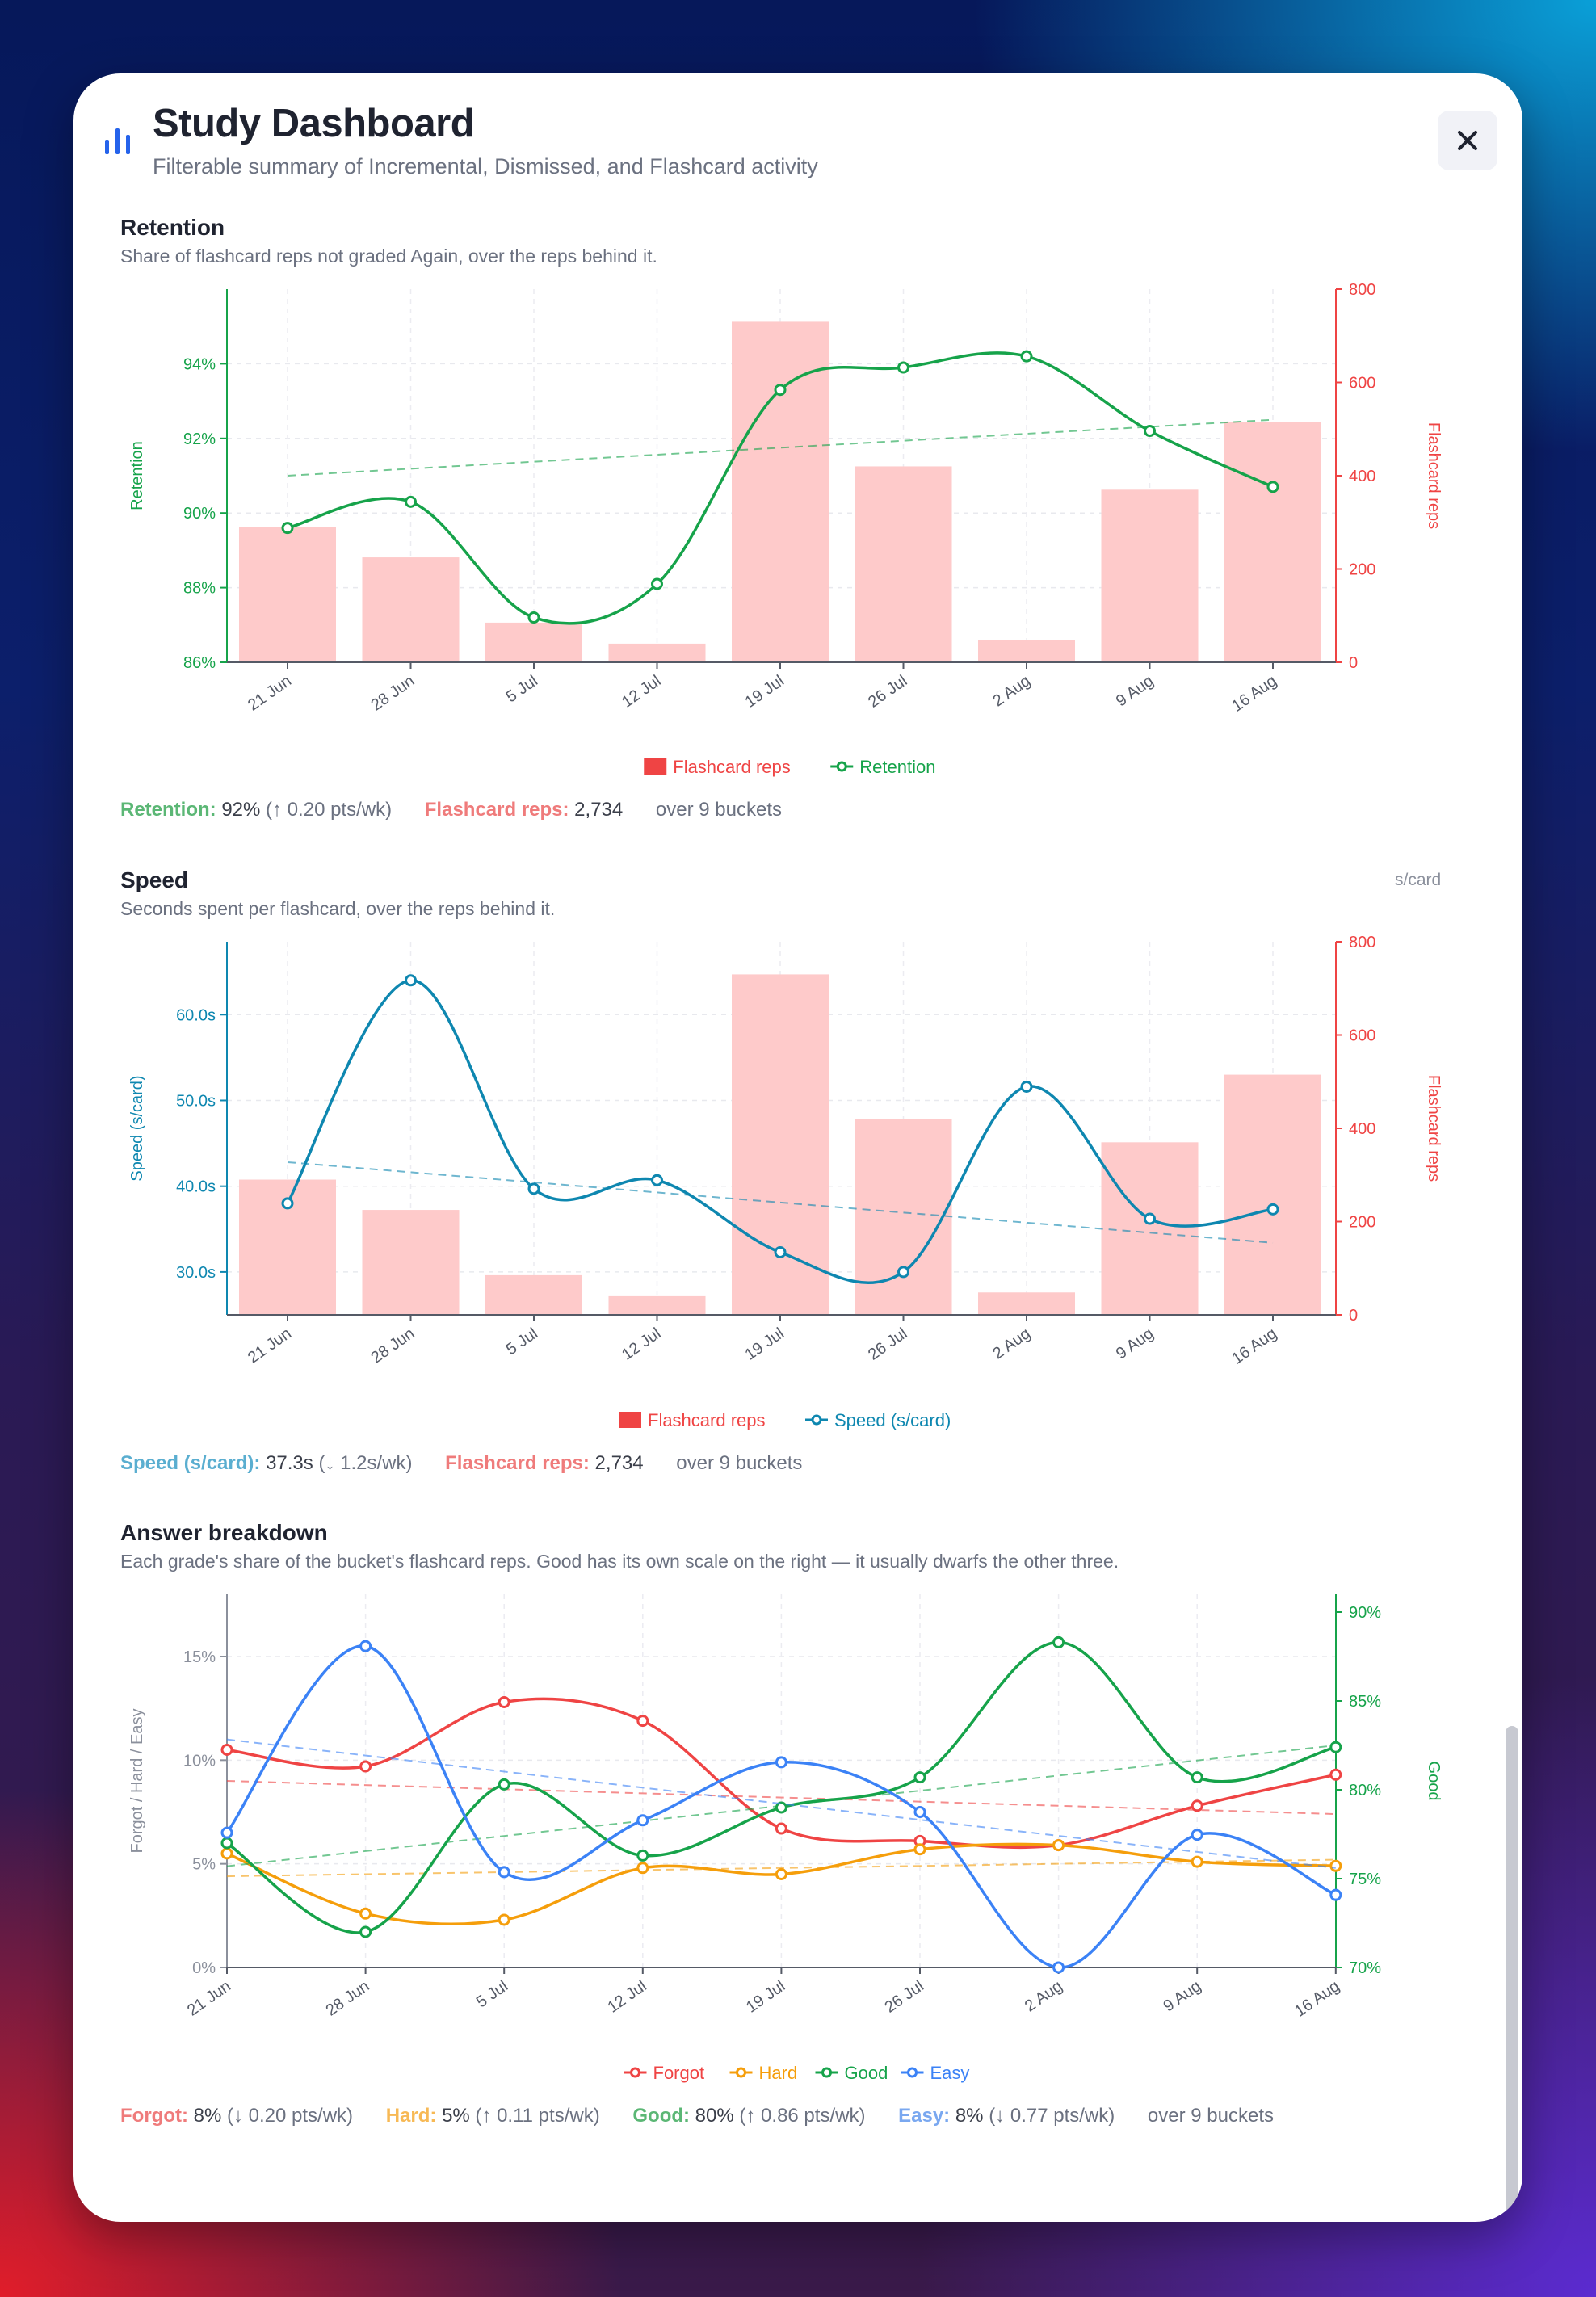 This screenshot has width=1596, height=2297. I want to click on y-tick-label-right: 600, so click(1362, 384).